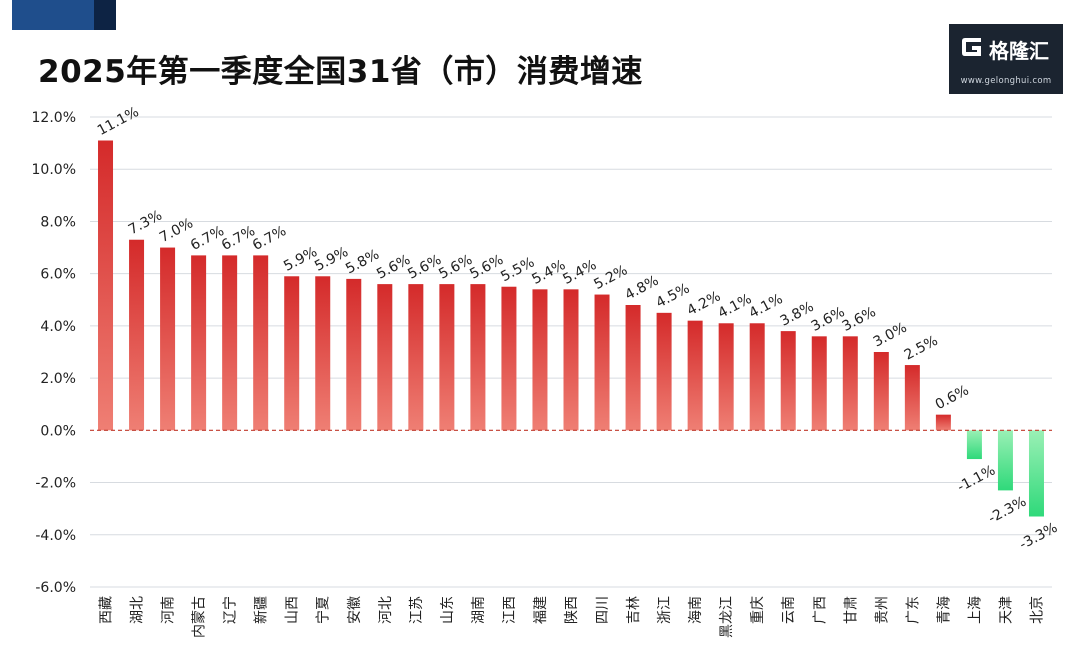 The image size is (1080, 672). Describe the element at coordinates (509, 358) in the screenshot. I see `bar-江西` at that location.